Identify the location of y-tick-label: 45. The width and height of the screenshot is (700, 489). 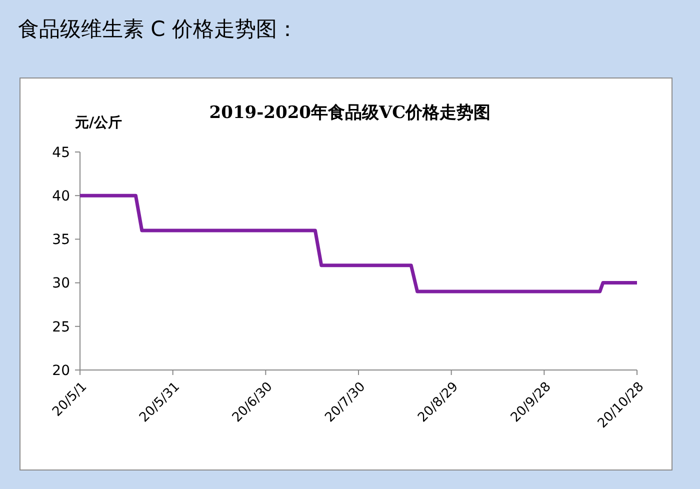
(61, 152).